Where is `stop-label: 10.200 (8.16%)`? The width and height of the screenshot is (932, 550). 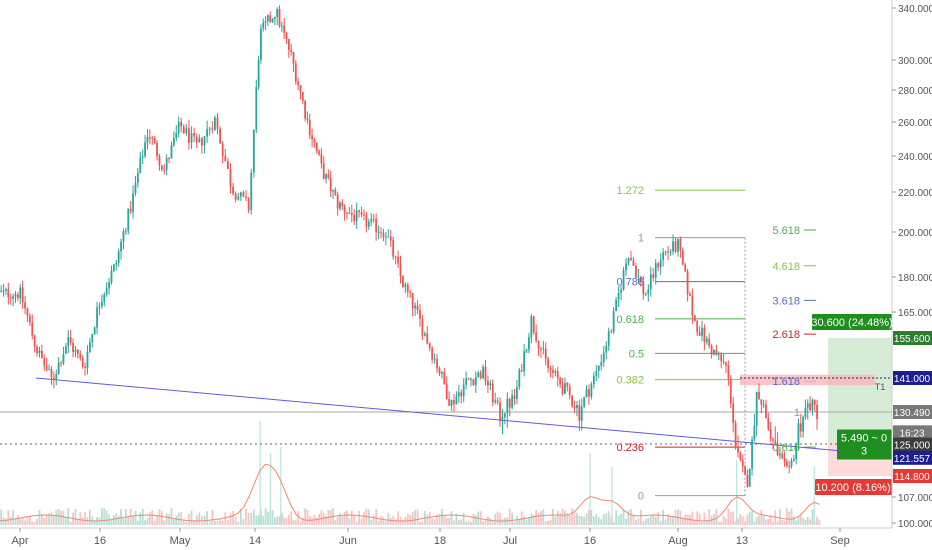
stop-label: 10.200 (8.16%) is located at coordinates (852, 488).